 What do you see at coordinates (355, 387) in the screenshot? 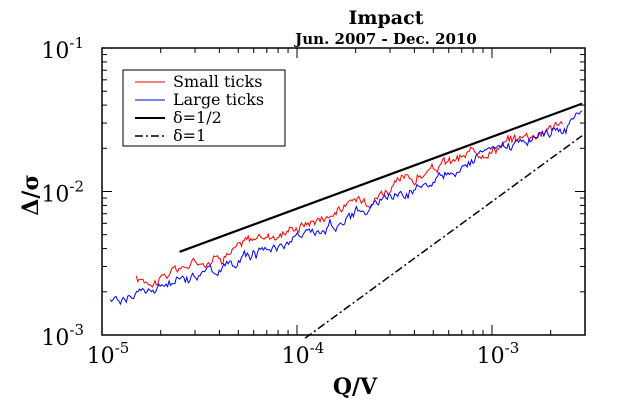
I see `x-axis-label: Q/V` at bounding box center [355, 387].